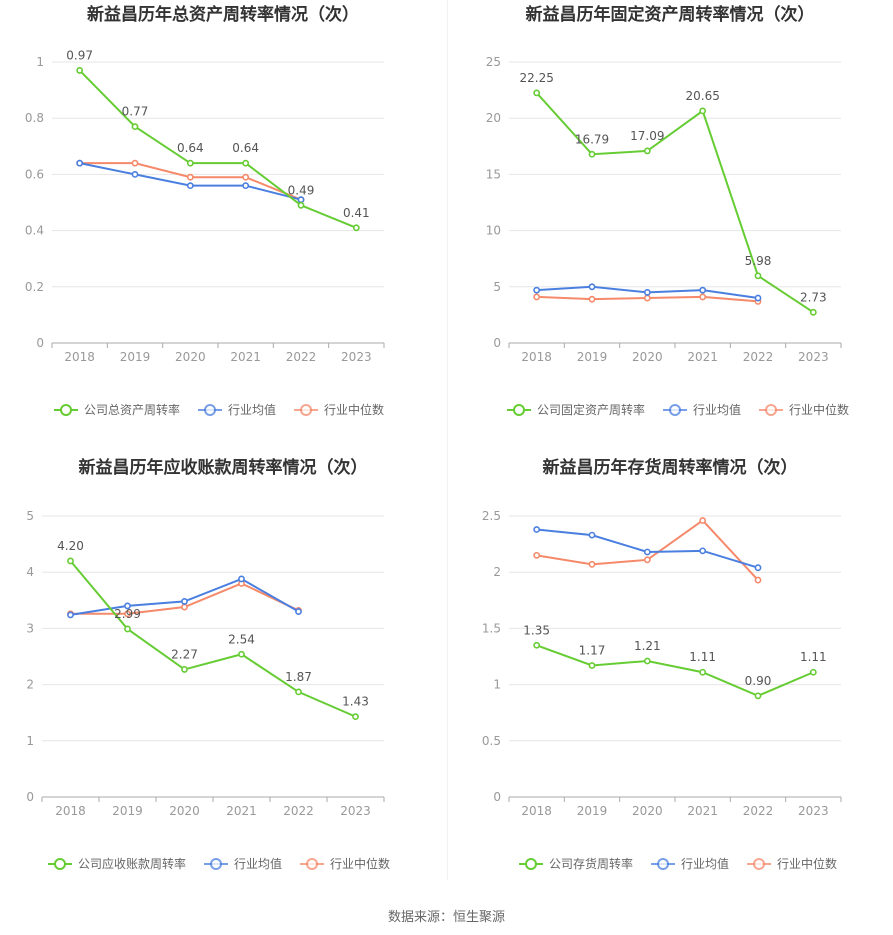 The width and height of the screenshot is (893, 935). Describe the element at coordinates (647, 646) in the screenshot. I see `data-label: 1.21` at that location.